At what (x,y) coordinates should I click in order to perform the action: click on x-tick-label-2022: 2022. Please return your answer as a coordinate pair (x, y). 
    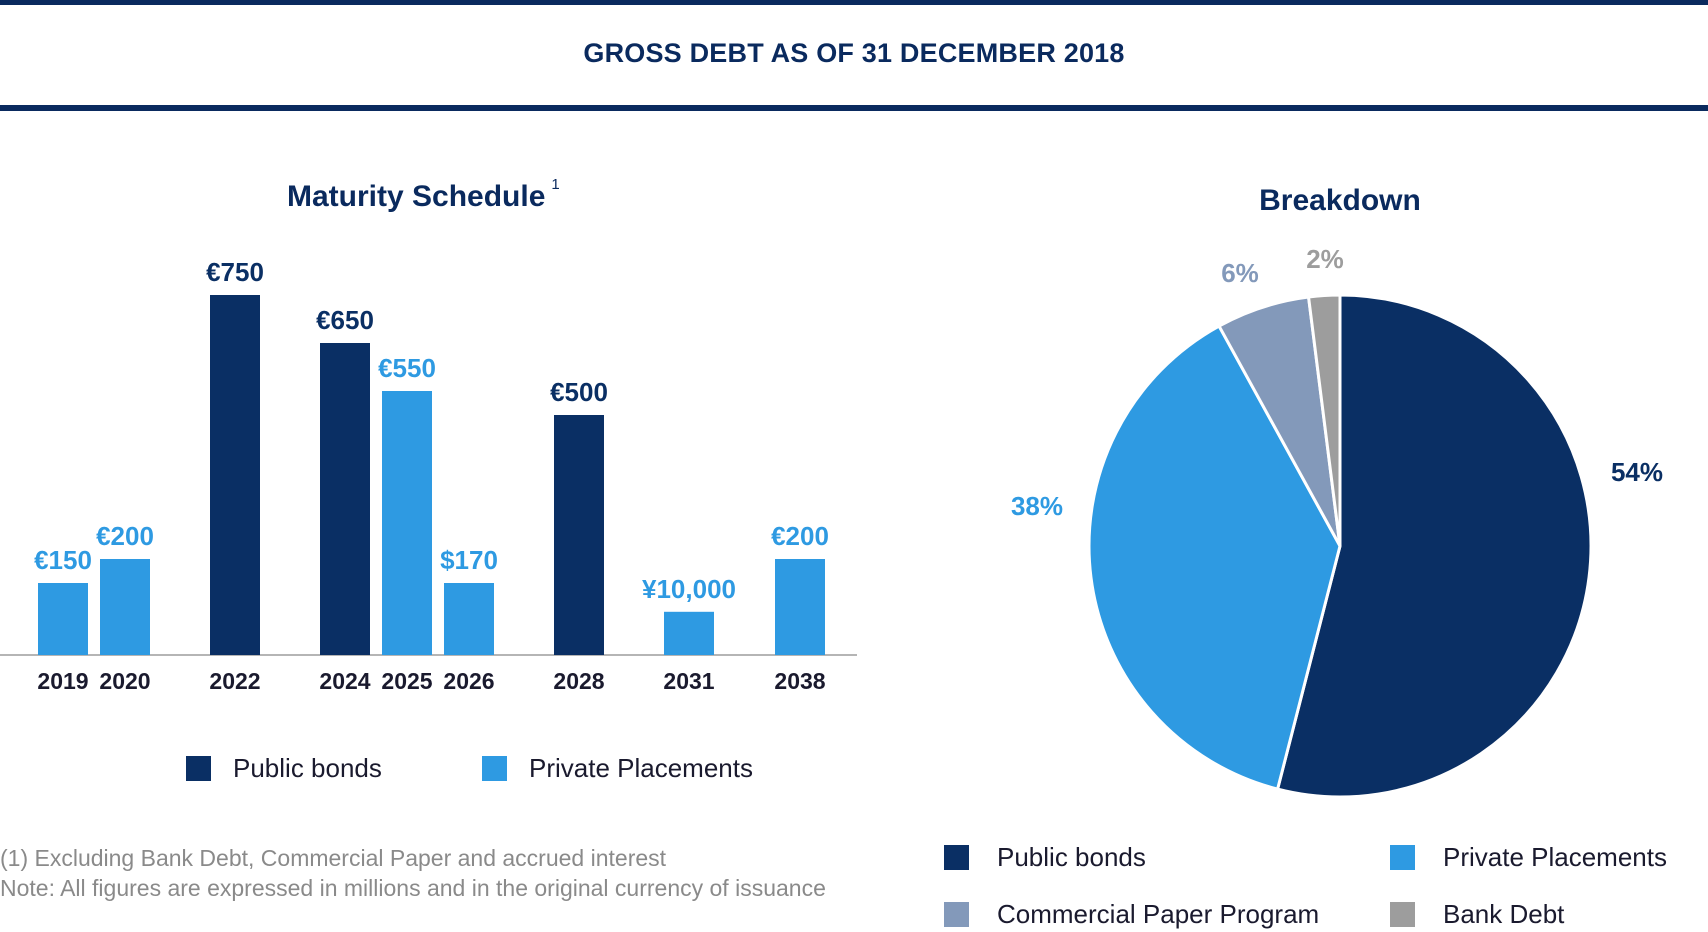
    Looking at the image, I should click on (234, 681).